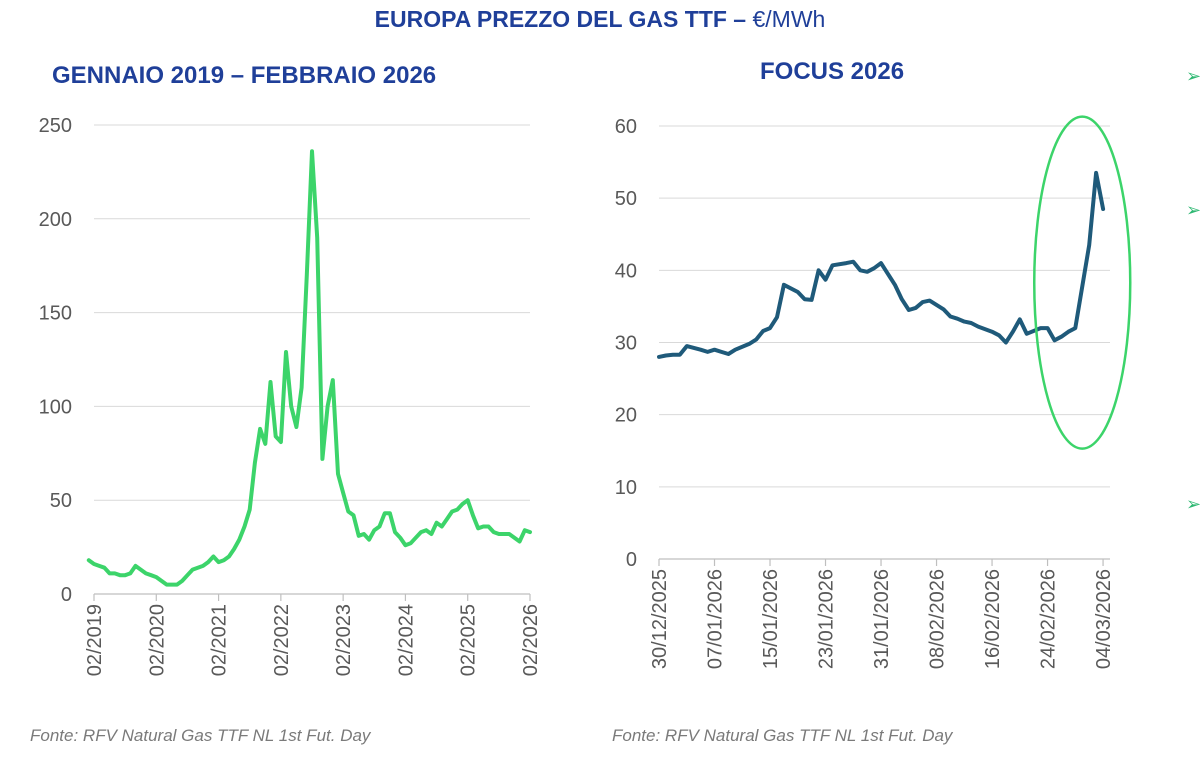 This screenshot has height=766, width=1200. I want to click on x-tick-label: 02/2024, so click(406, 640).